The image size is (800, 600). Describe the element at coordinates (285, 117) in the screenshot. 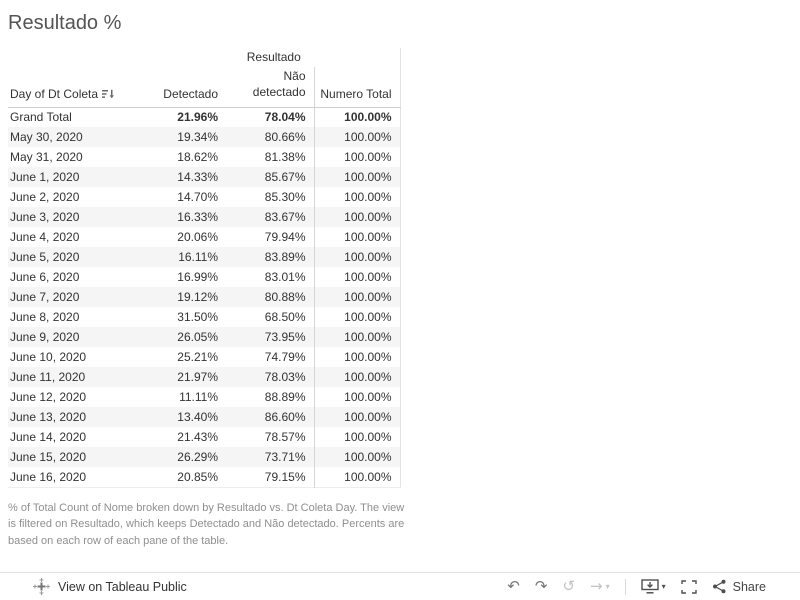

I see `value-cell: 78.04%` at that location.